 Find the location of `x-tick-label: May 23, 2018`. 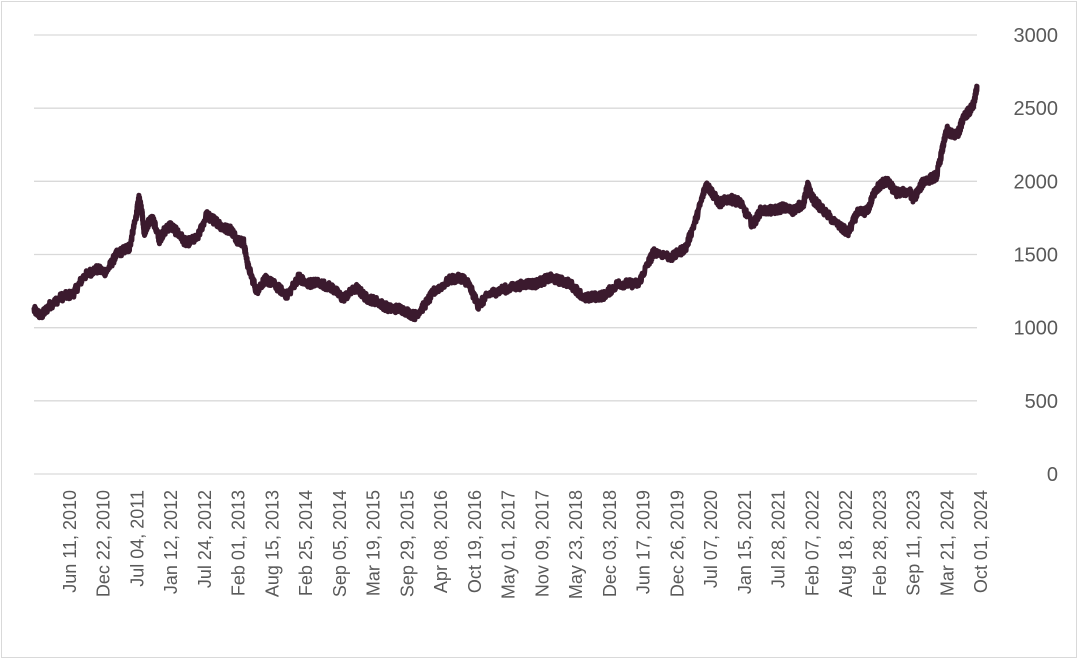

x-tick-label: May 23, 2018 is located at coordinates (576, 544).